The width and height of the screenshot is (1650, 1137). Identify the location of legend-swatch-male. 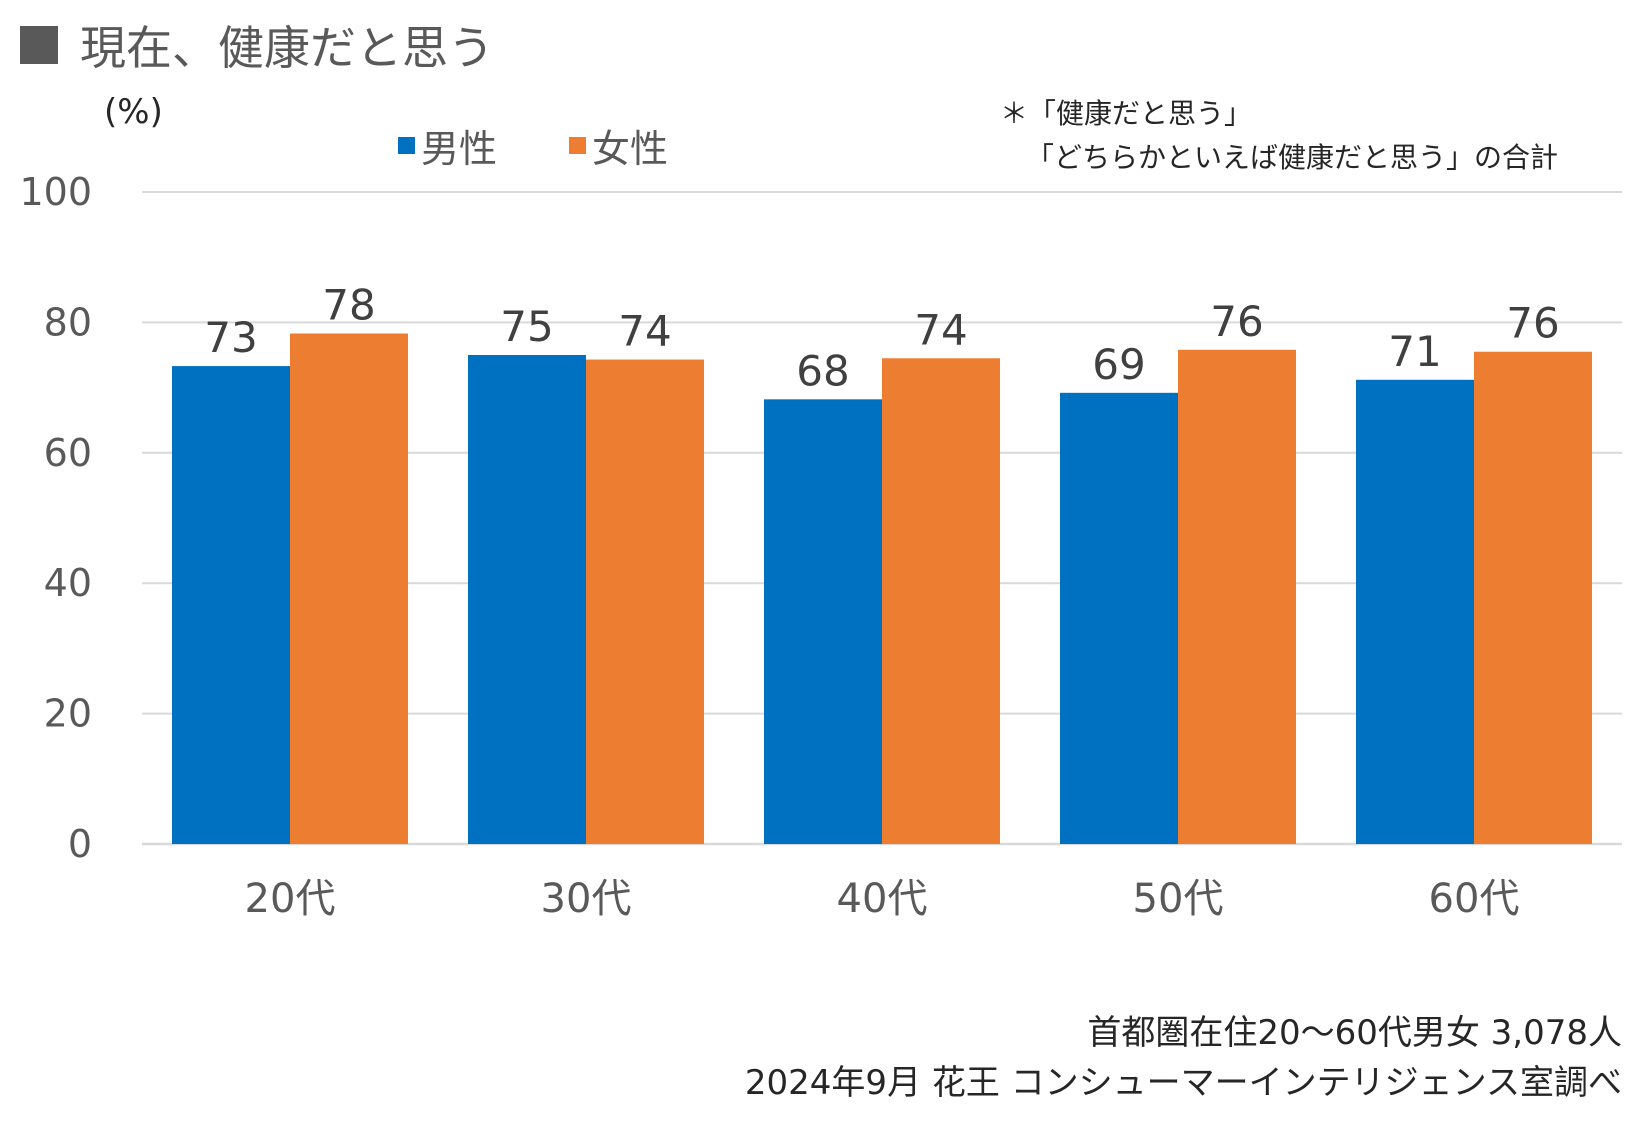
(406, 145).